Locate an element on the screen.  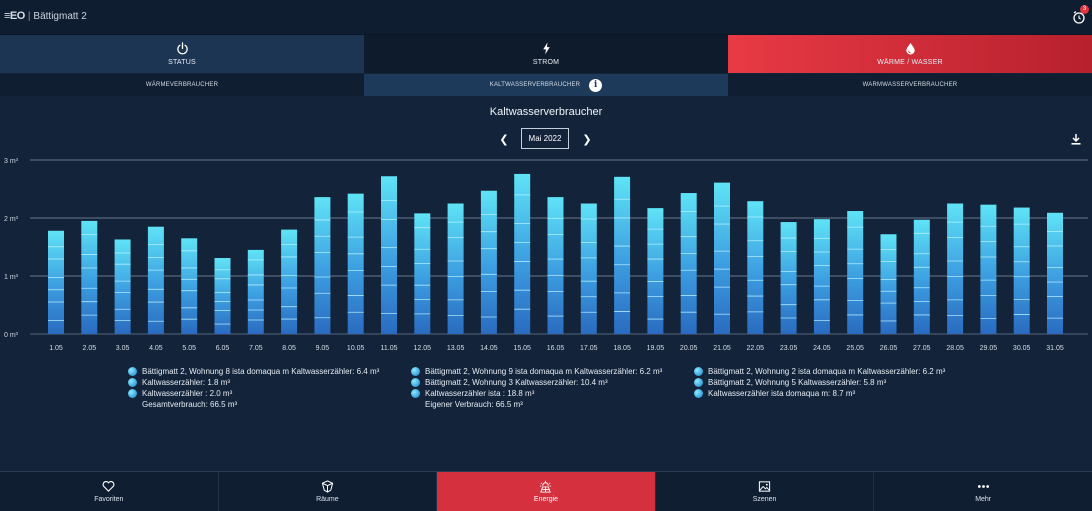
subtab-waermeverbraucher: WÄRMEVERBRAUCHER is located at coordinates (182, 85).